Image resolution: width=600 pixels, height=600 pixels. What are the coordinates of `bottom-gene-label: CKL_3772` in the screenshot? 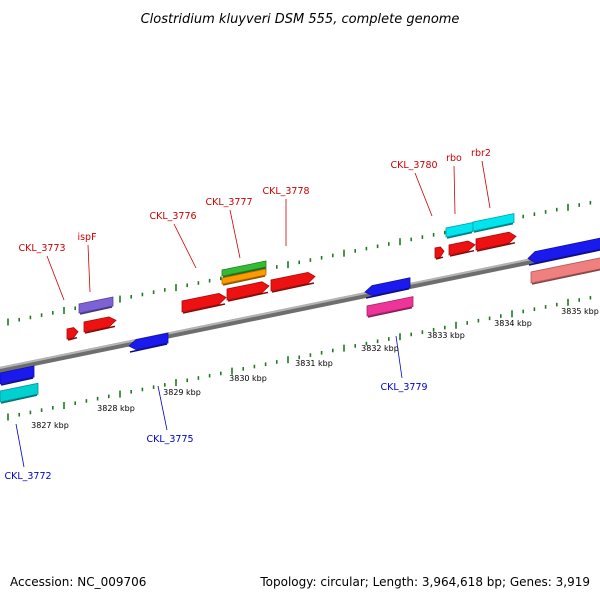 It's located at (27, 476).